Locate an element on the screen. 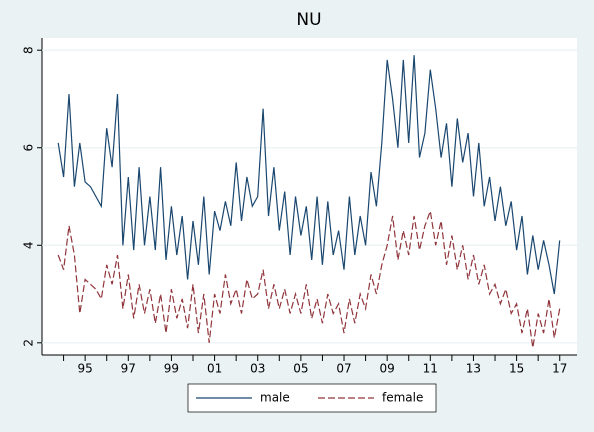 This screenshot has width=594, height=432. chart-title: NU is located at coordinates (308, 20).